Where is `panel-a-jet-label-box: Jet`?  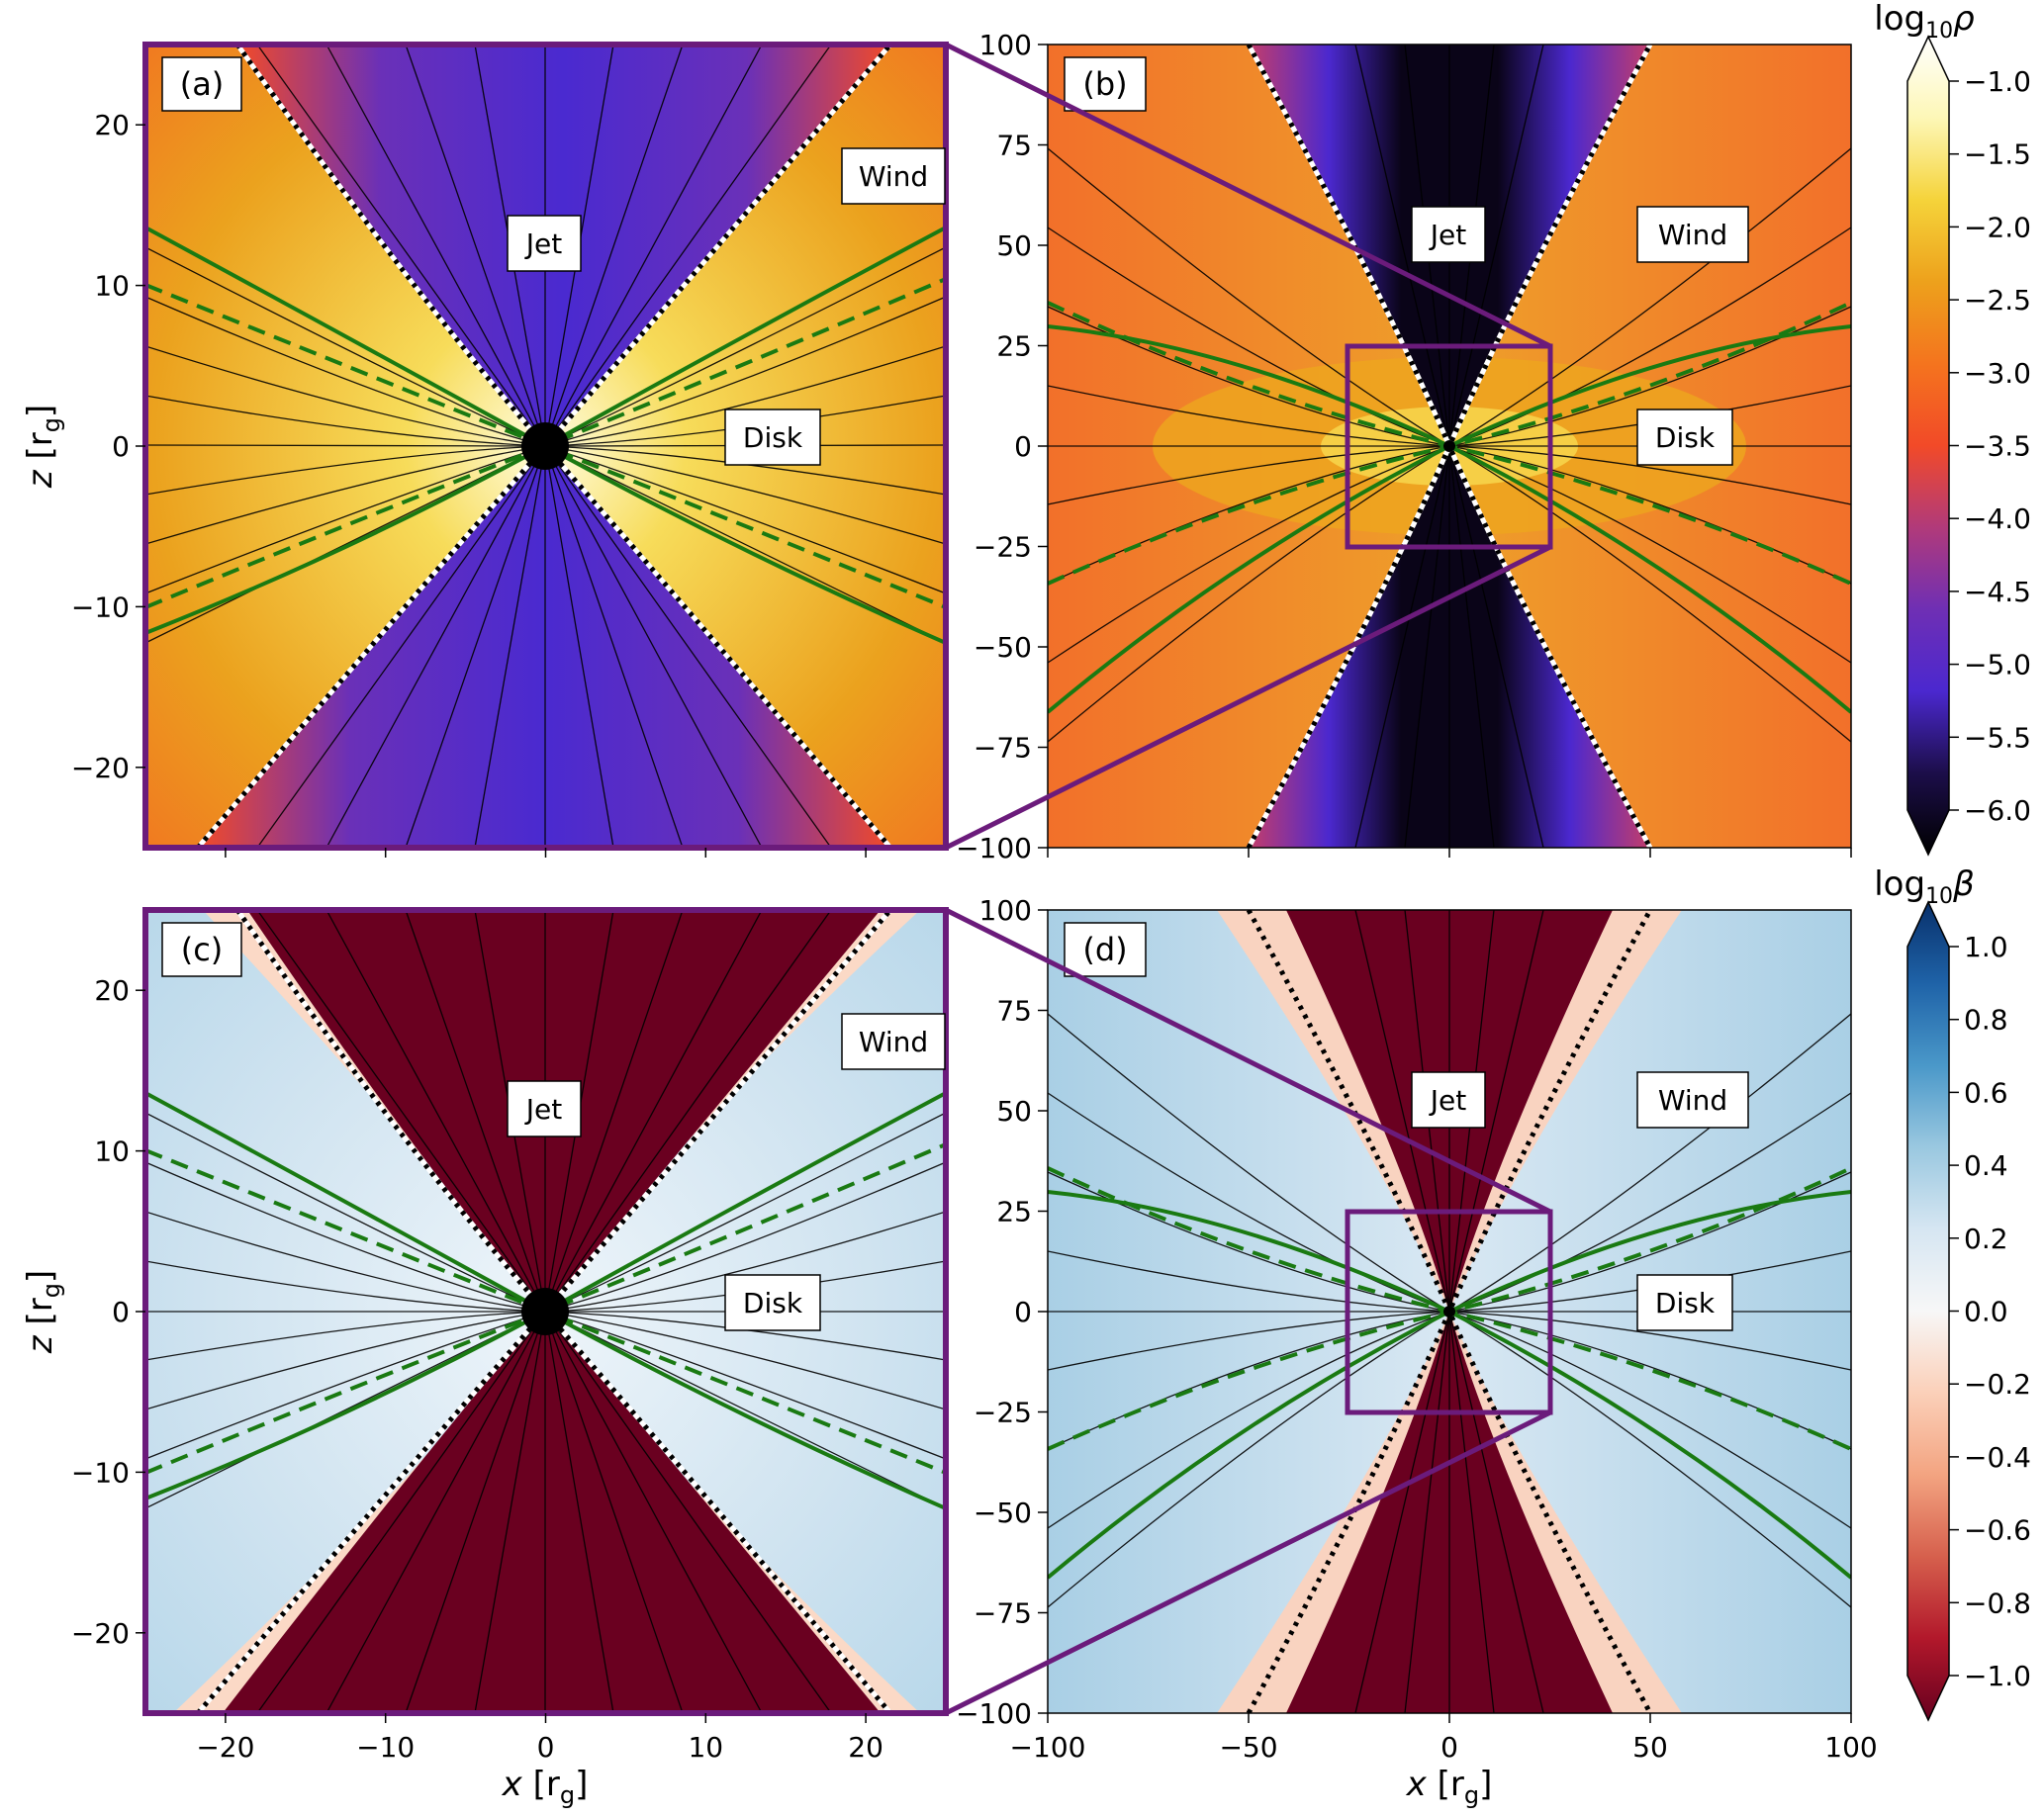
panel-a-jet-label-box: Jet is located at coordinates (544, 243).